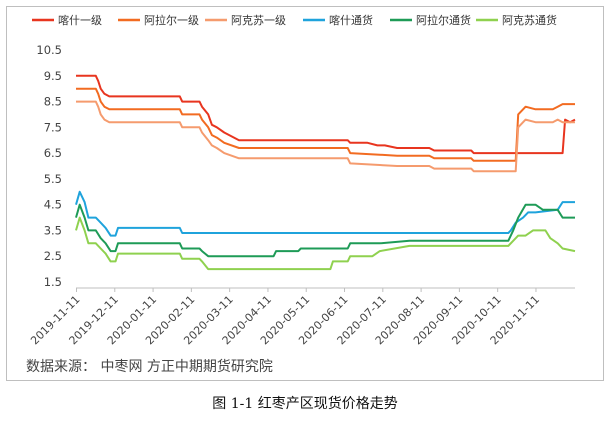 The width and height of the screenshot is (610, 425). What do you see at coordinates (53, 205) in the screenshot?
I see `y-tick-label: 4.5` at bounding box center [53, 205].